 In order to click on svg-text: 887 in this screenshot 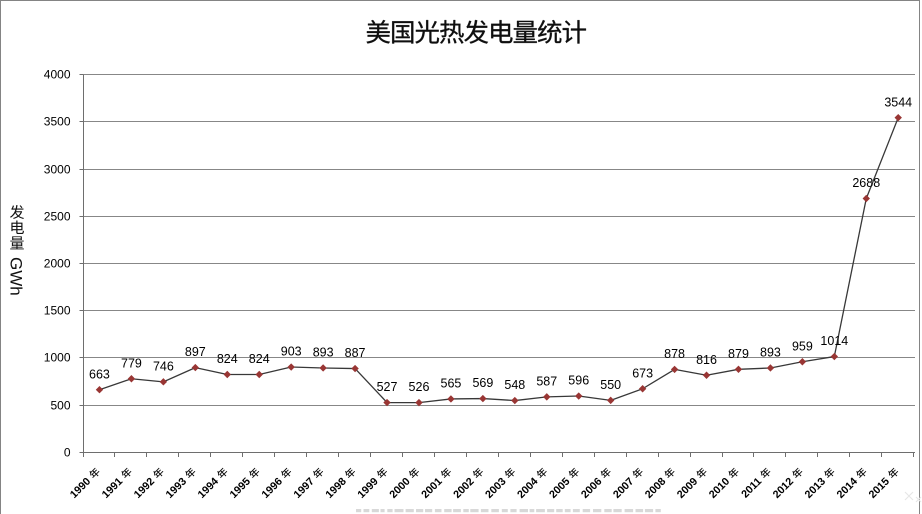, I will do `click(355, 353)`.